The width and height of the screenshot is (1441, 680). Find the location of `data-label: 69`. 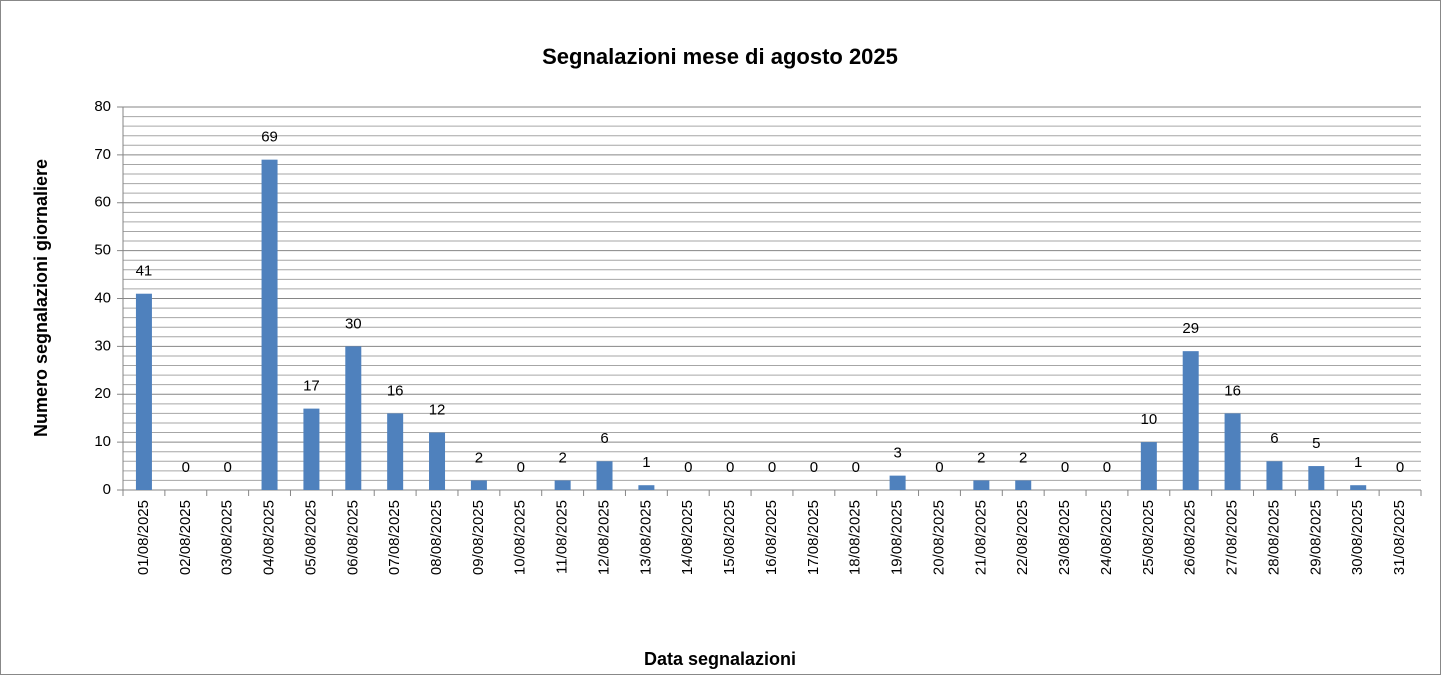

data-label: 69 is located at coordinates (269, 137).